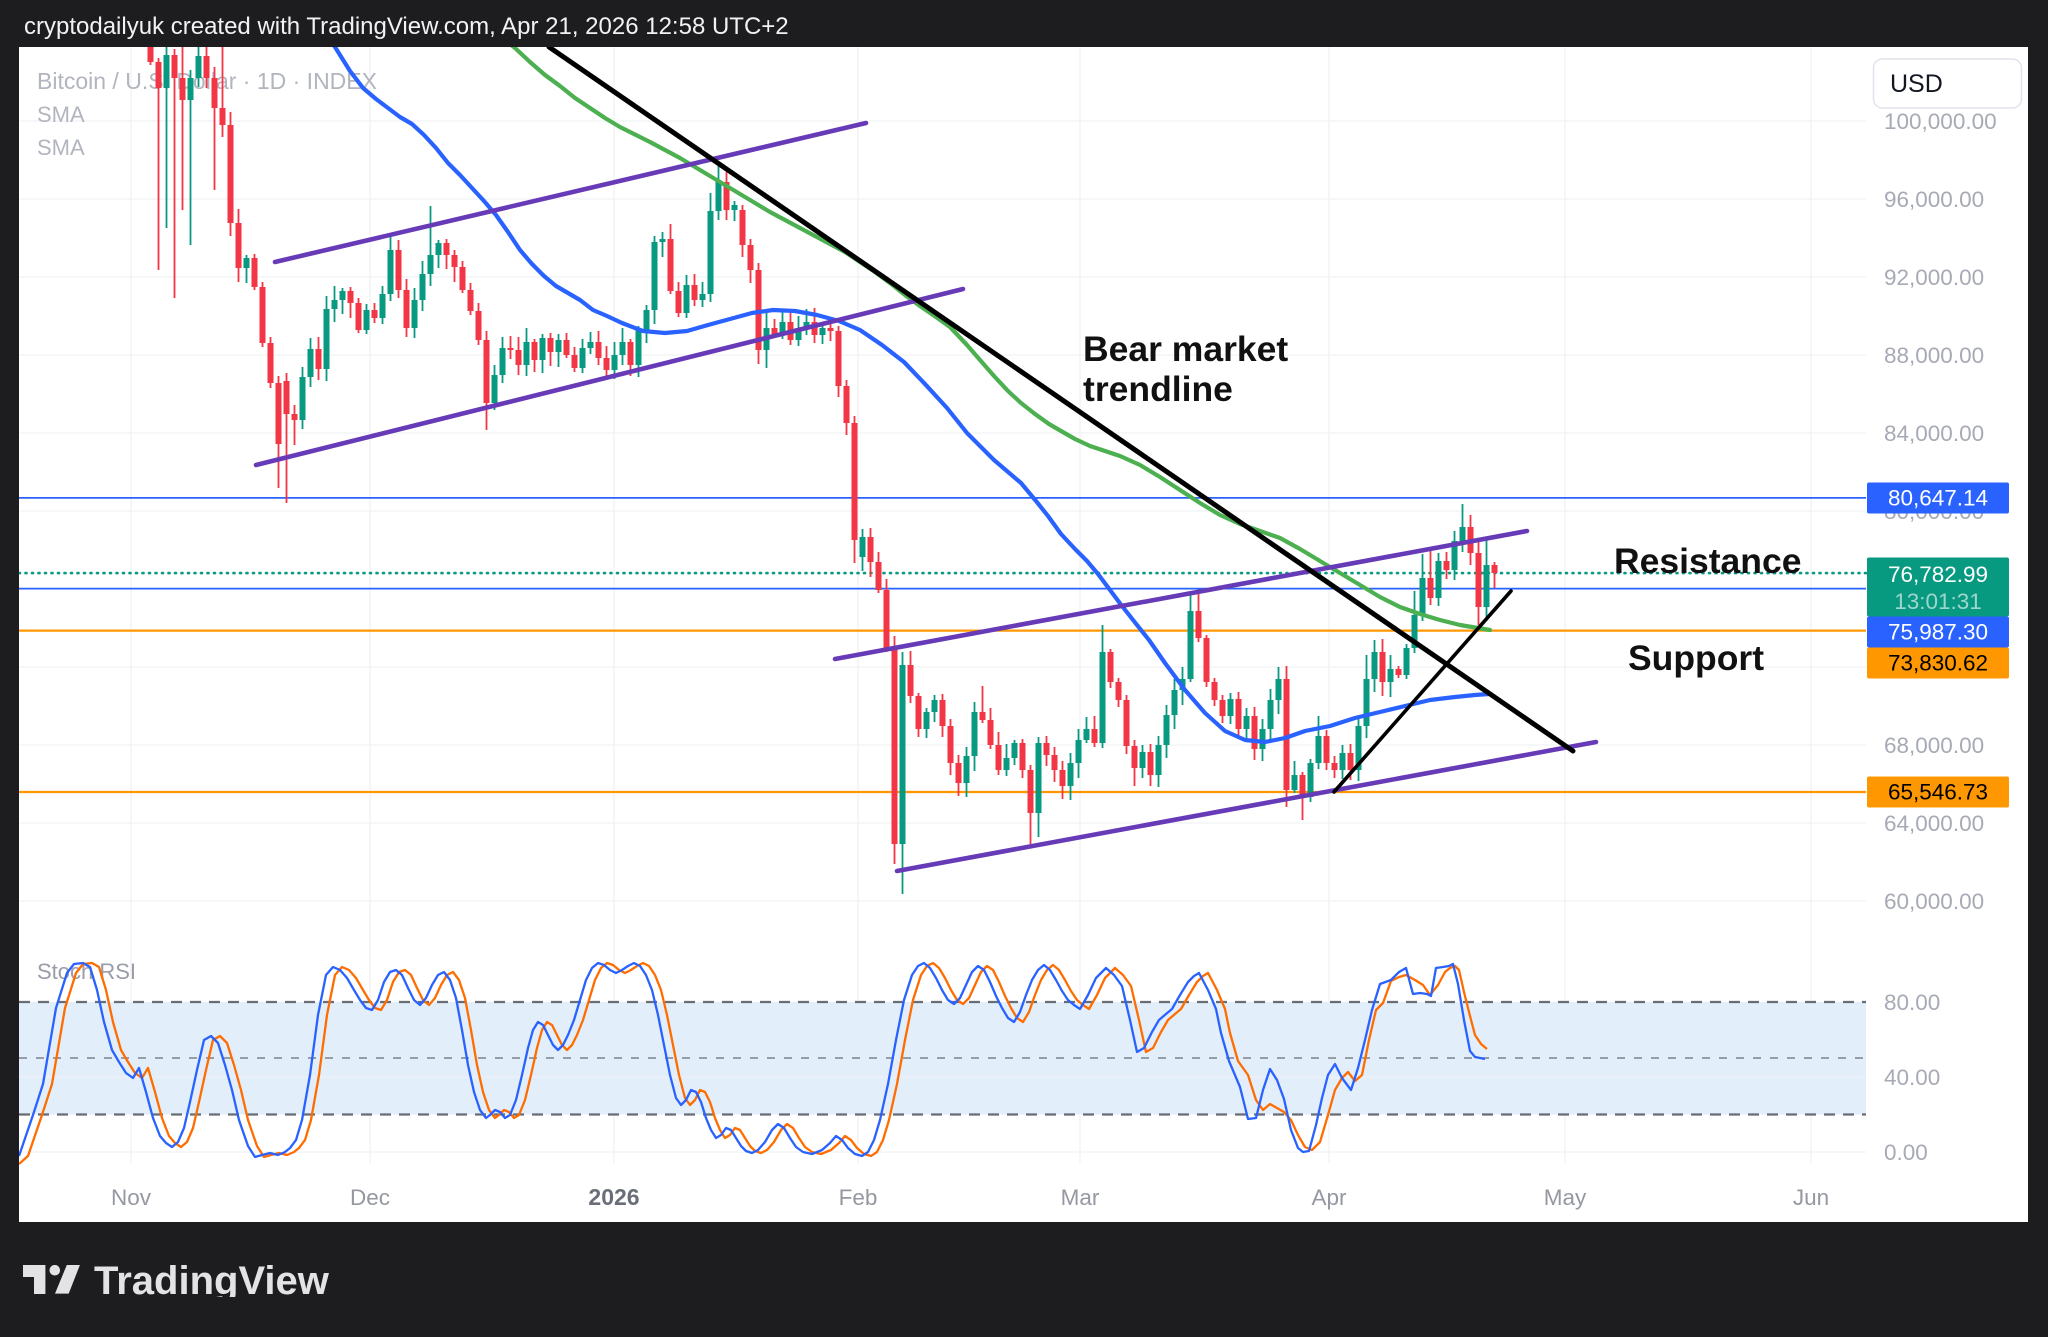 This screenshot has height=1337, width=2048. What do you see at coordinates (1916, 84) in the screenshot?
I see `svg-text: USD` at bounding box center [1916, 84].